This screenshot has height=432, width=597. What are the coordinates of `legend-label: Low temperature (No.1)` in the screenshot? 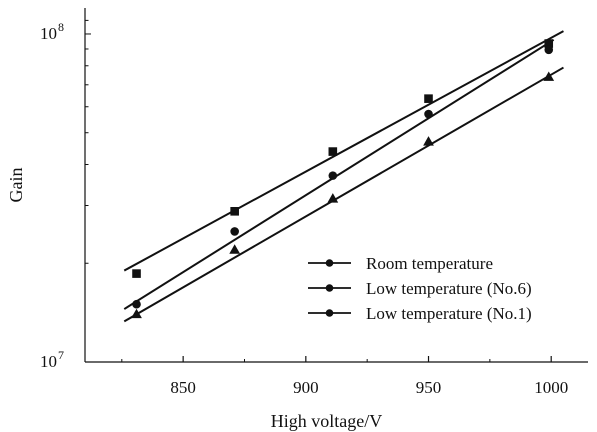 It's located at (449, 313).